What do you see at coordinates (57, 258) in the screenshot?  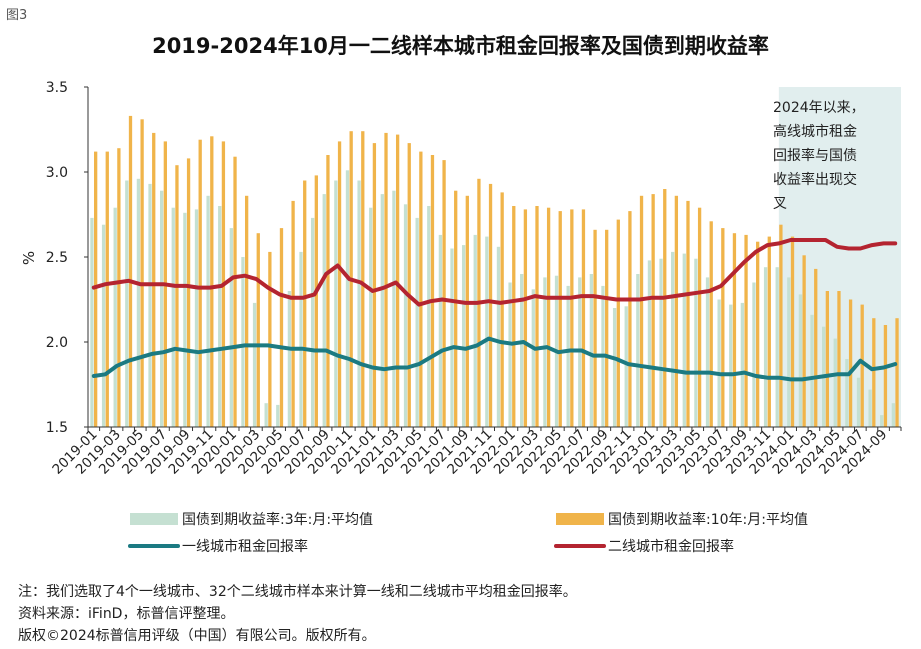 I see `y-tick-label: 2.5` at bounding box center [57, 258].